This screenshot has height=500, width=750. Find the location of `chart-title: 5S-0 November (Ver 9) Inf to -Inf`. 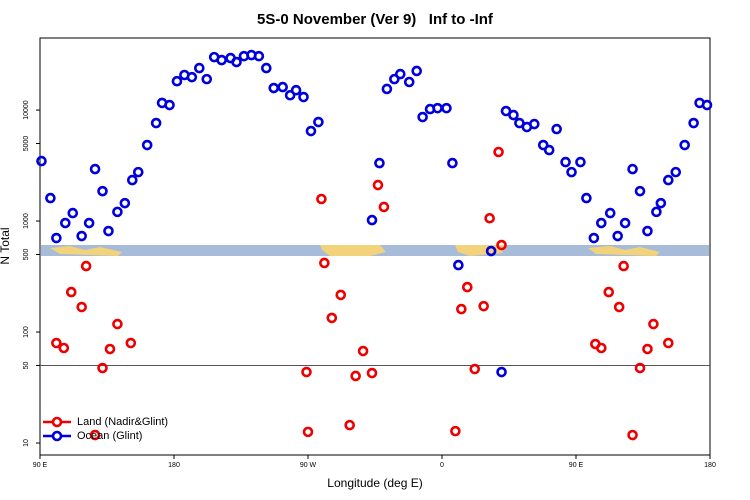

chart-title: 5S-0 November (Ver 9) Inf to -Inf is located at coordinates (375, 19).